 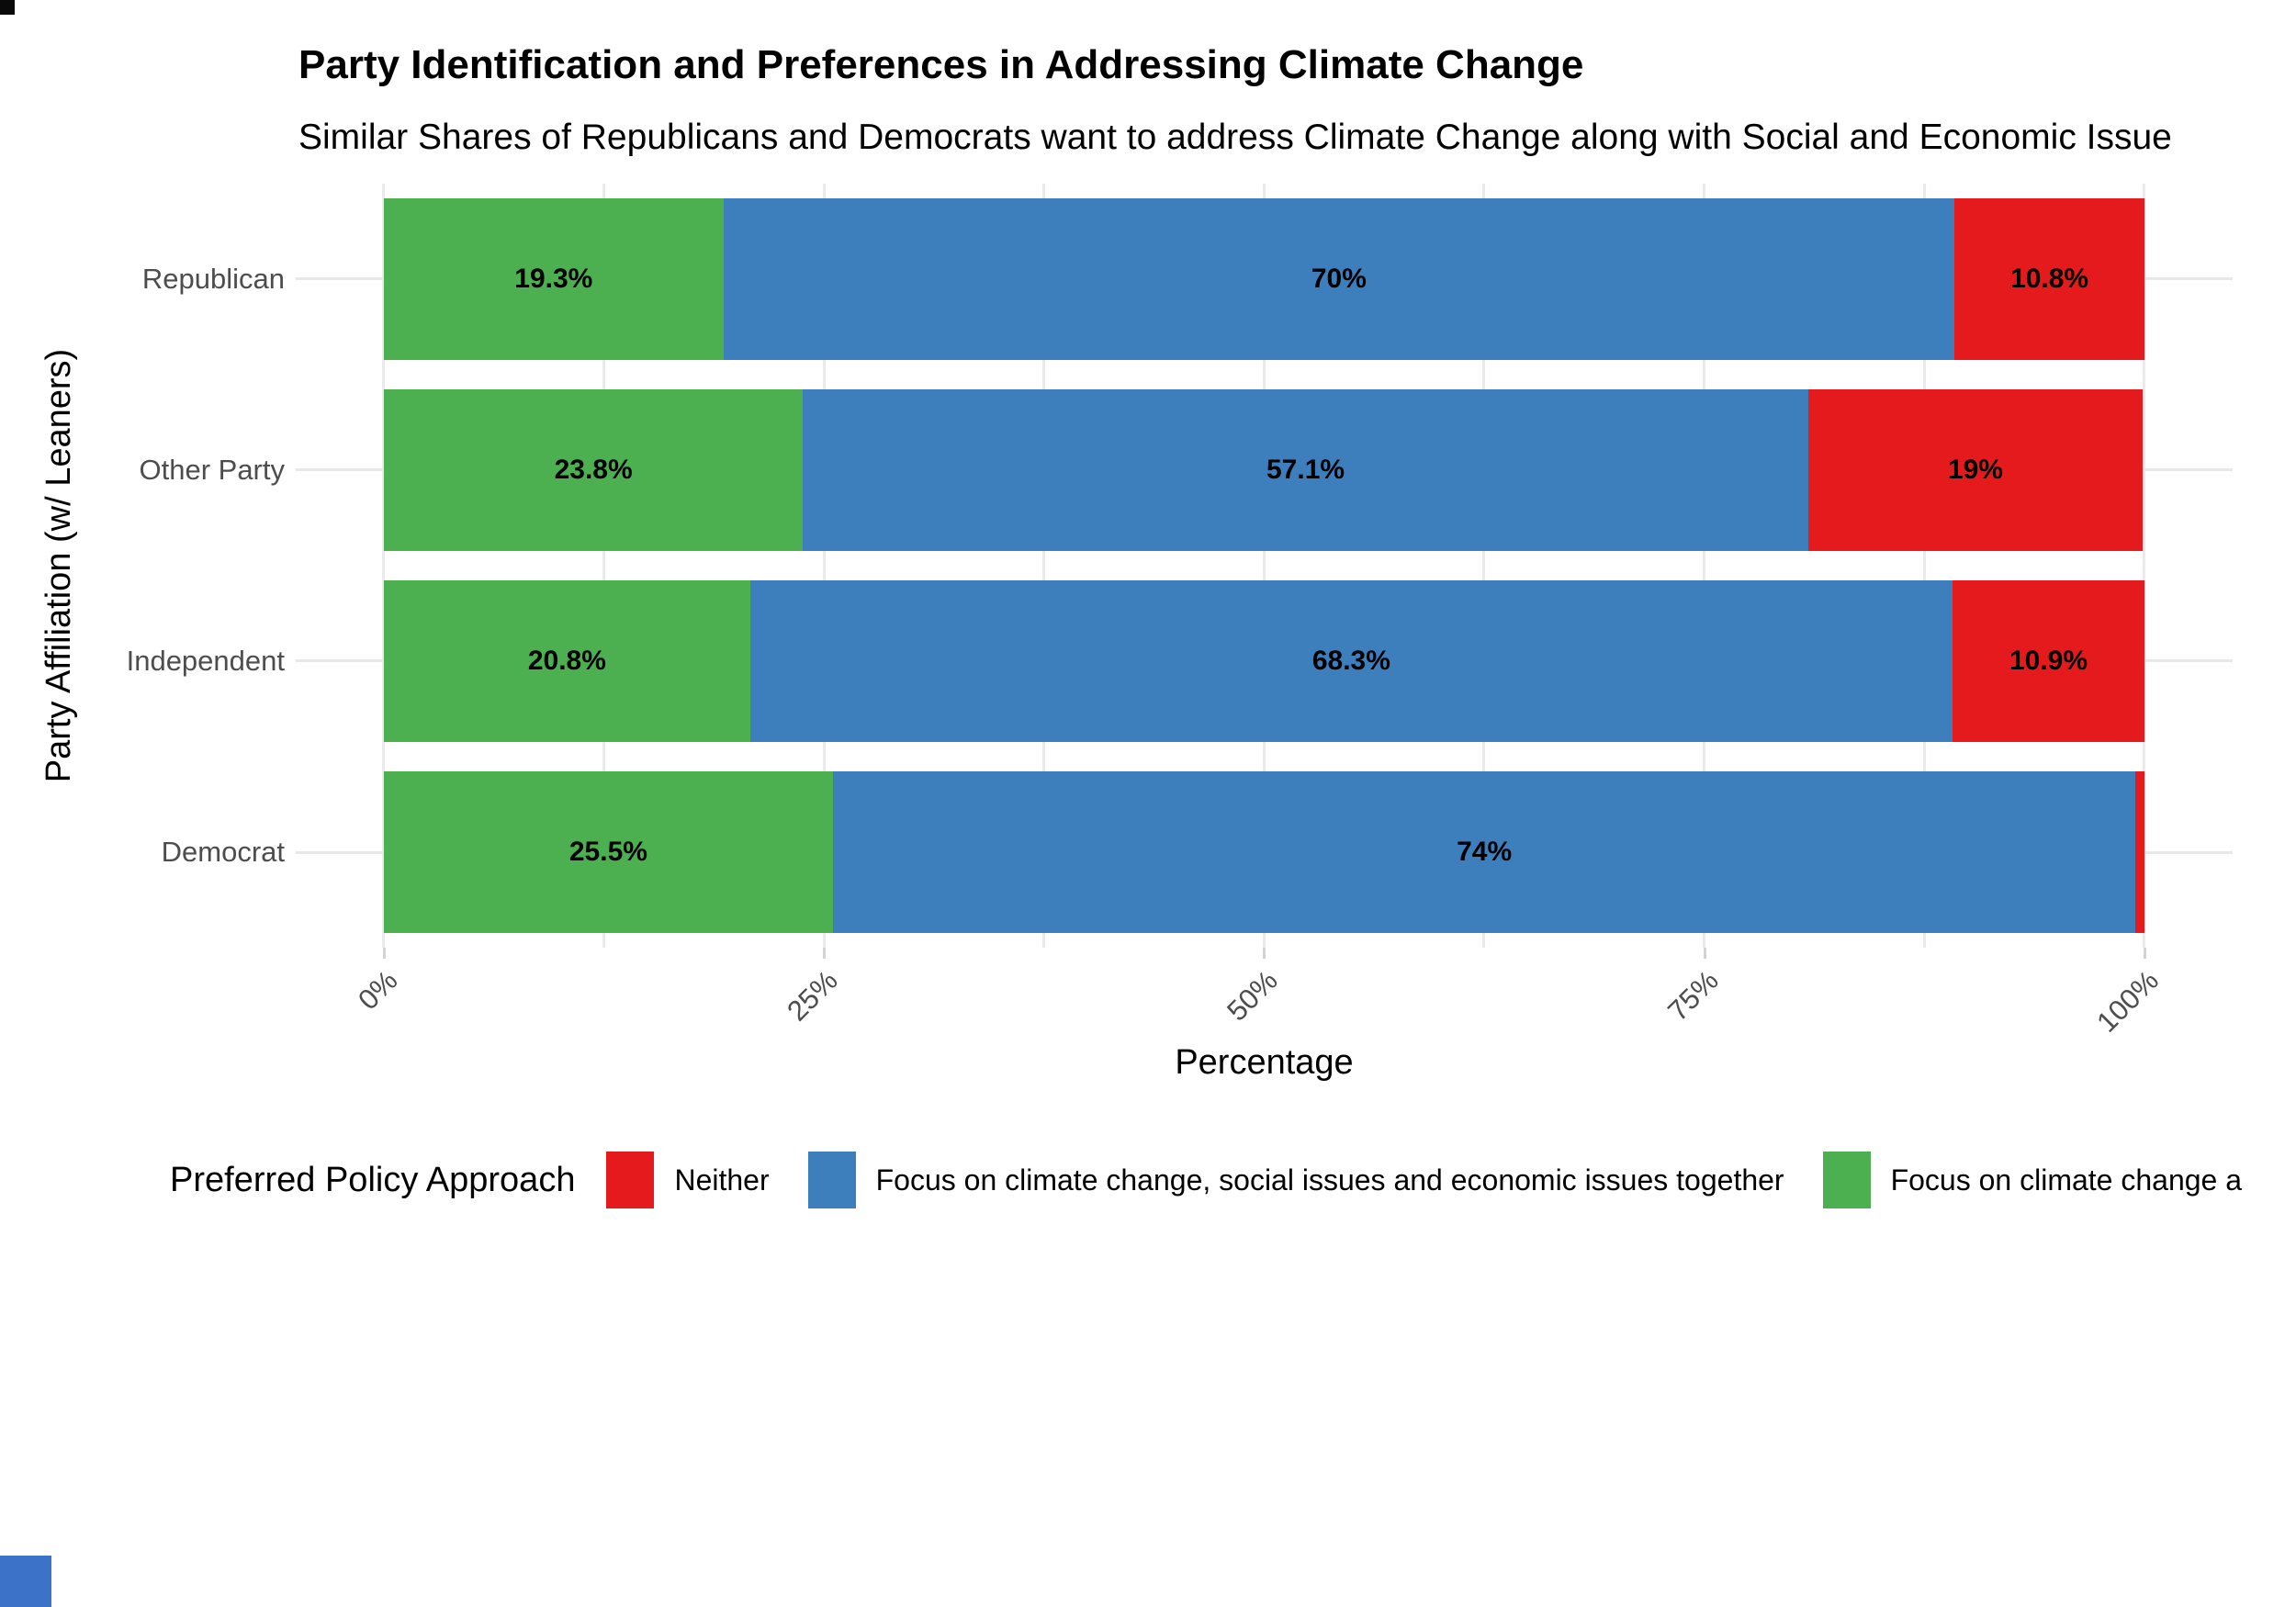 What do you see at coordinates (212, 470) in the screenshot?
I see `y-category-label-other-party: Other Party` at bounding box center [212, 470].